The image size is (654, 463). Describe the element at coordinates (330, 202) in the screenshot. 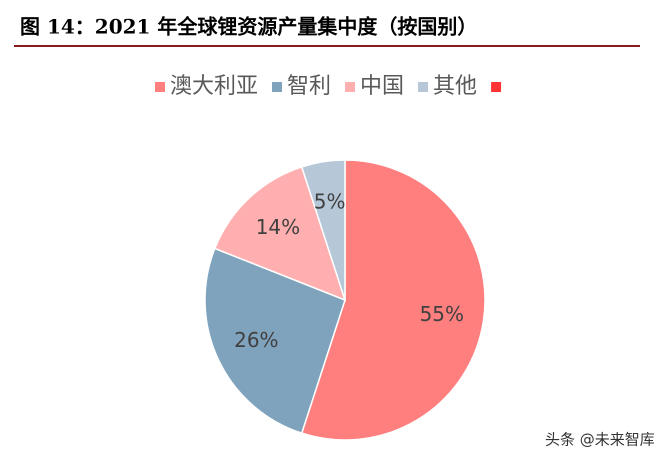

I see `data-label: 5%` at that location.